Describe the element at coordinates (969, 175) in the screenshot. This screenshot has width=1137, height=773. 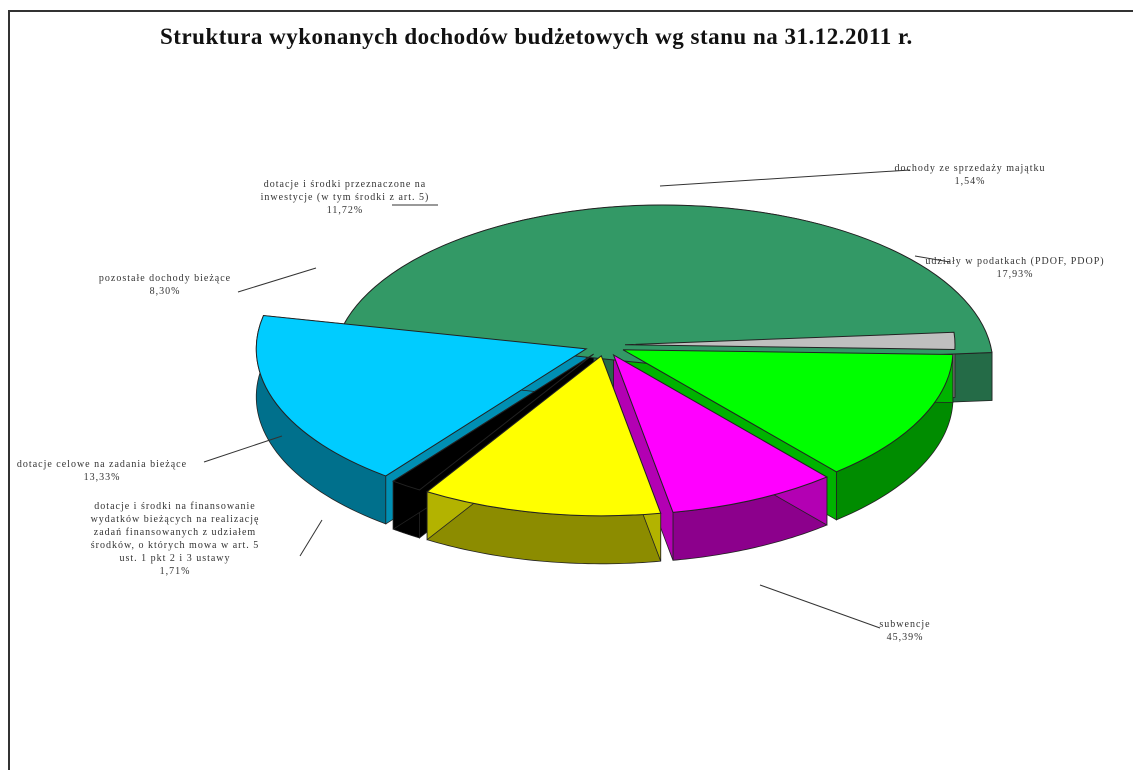
I see `slice-label-5: dochody ze sprzedaży majątku 1,54%` at that location.